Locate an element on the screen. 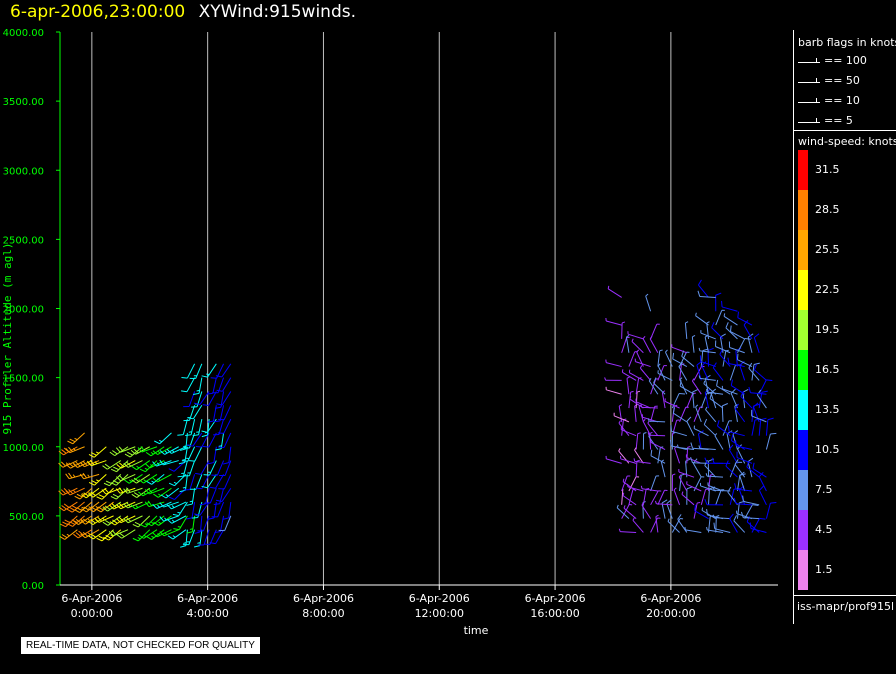  flag-sample-shaft is located at coordinates (809, 102).